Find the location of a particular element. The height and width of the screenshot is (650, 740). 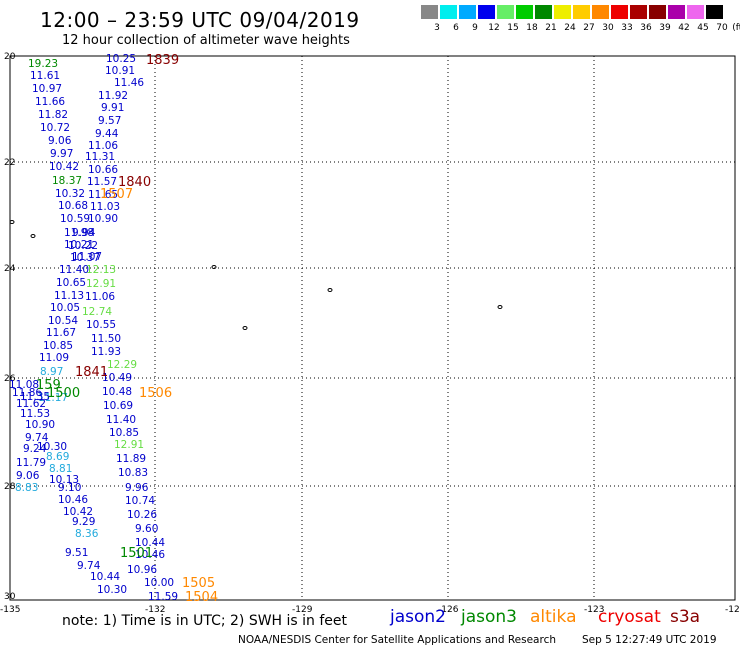

pass-time-label: 1501 is located at coordinates (136, 553).